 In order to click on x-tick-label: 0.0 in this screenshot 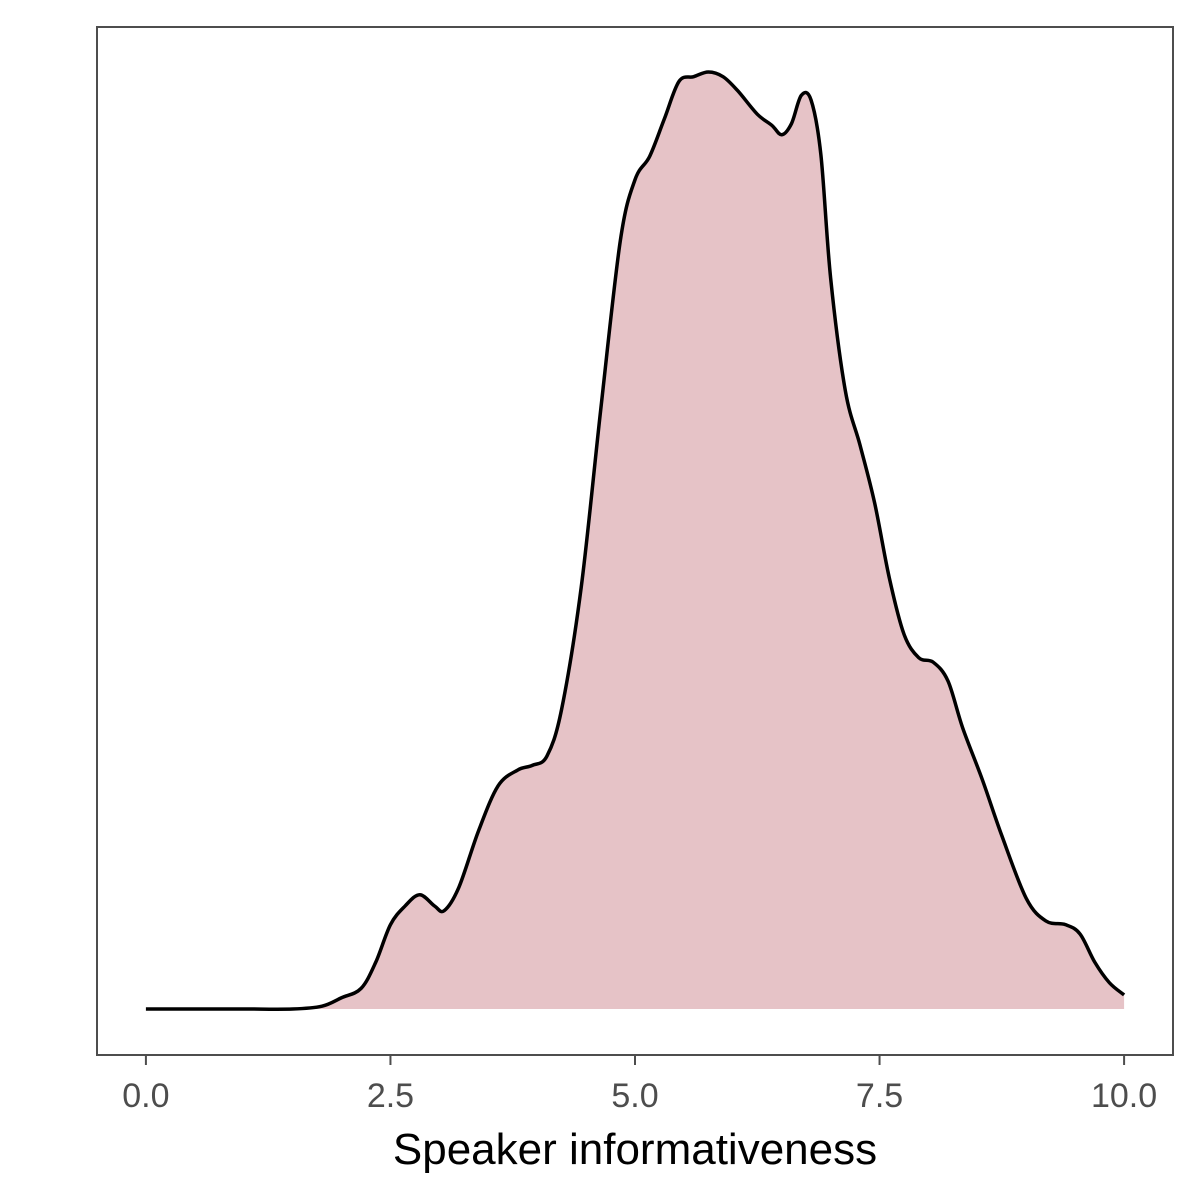, I will do `click(145, 1096)`.